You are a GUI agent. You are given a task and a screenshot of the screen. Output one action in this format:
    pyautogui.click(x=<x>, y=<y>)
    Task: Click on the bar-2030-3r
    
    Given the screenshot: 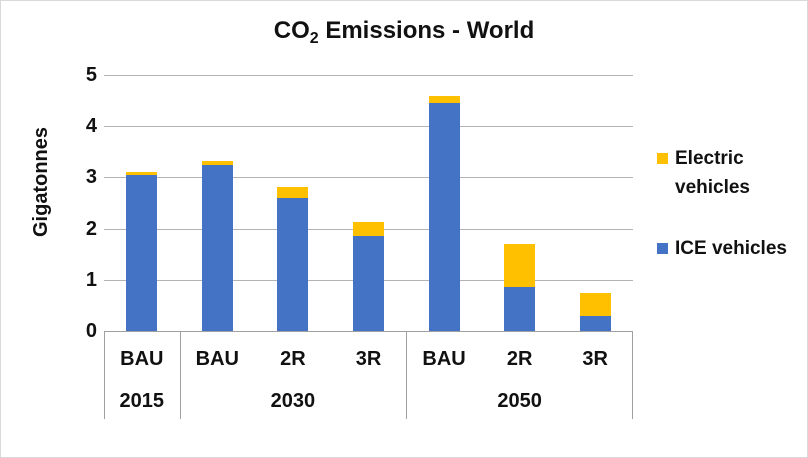 What is the action you would take?
    pyautogui.click(x=368, y=276)
    